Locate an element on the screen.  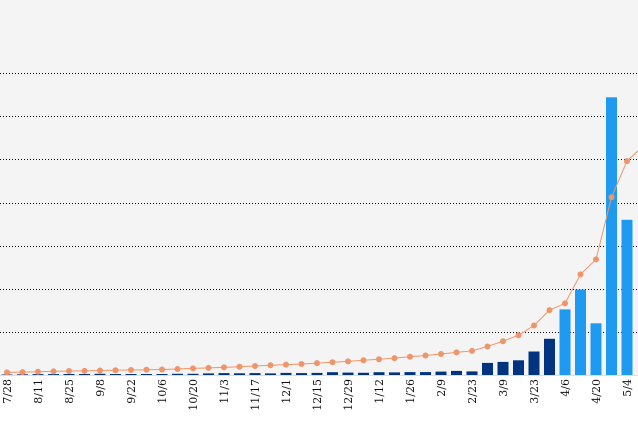
x-tick-label: 12/15 is located at coordinates (317, 395).